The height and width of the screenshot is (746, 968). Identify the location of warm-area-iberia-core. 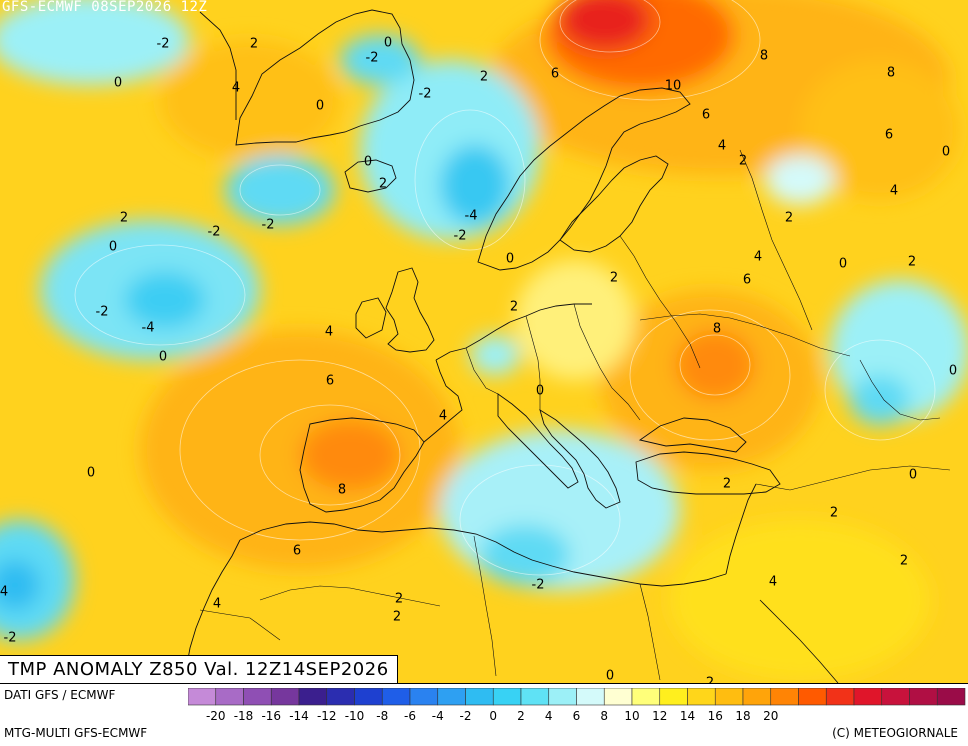
(350, 455).